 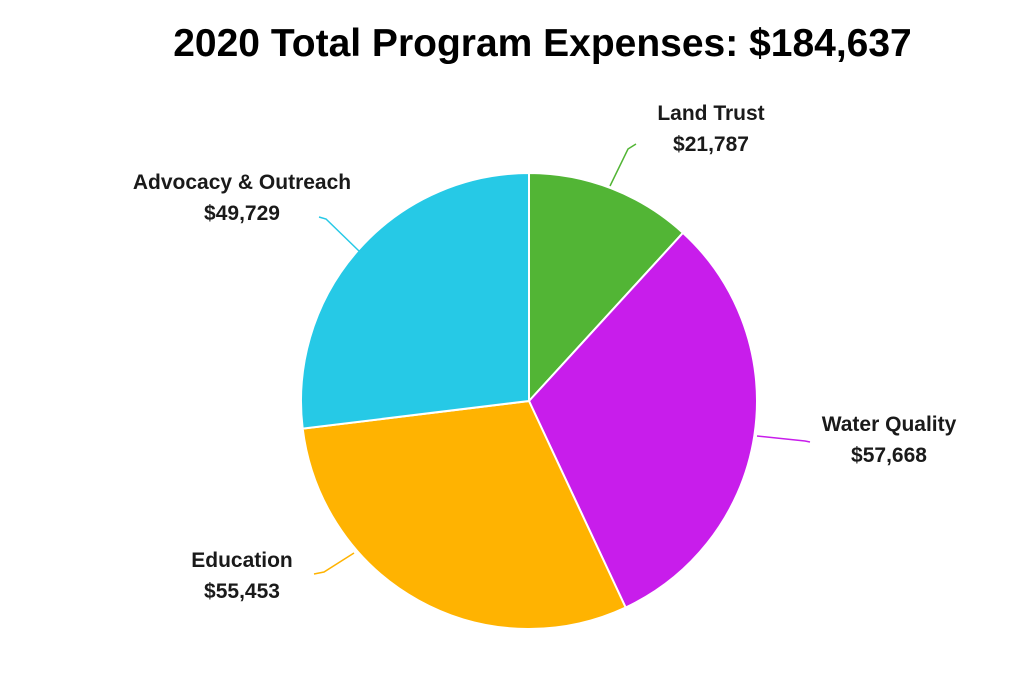 I want to click on slice-label-education: Education, so click(x=242, y=560).